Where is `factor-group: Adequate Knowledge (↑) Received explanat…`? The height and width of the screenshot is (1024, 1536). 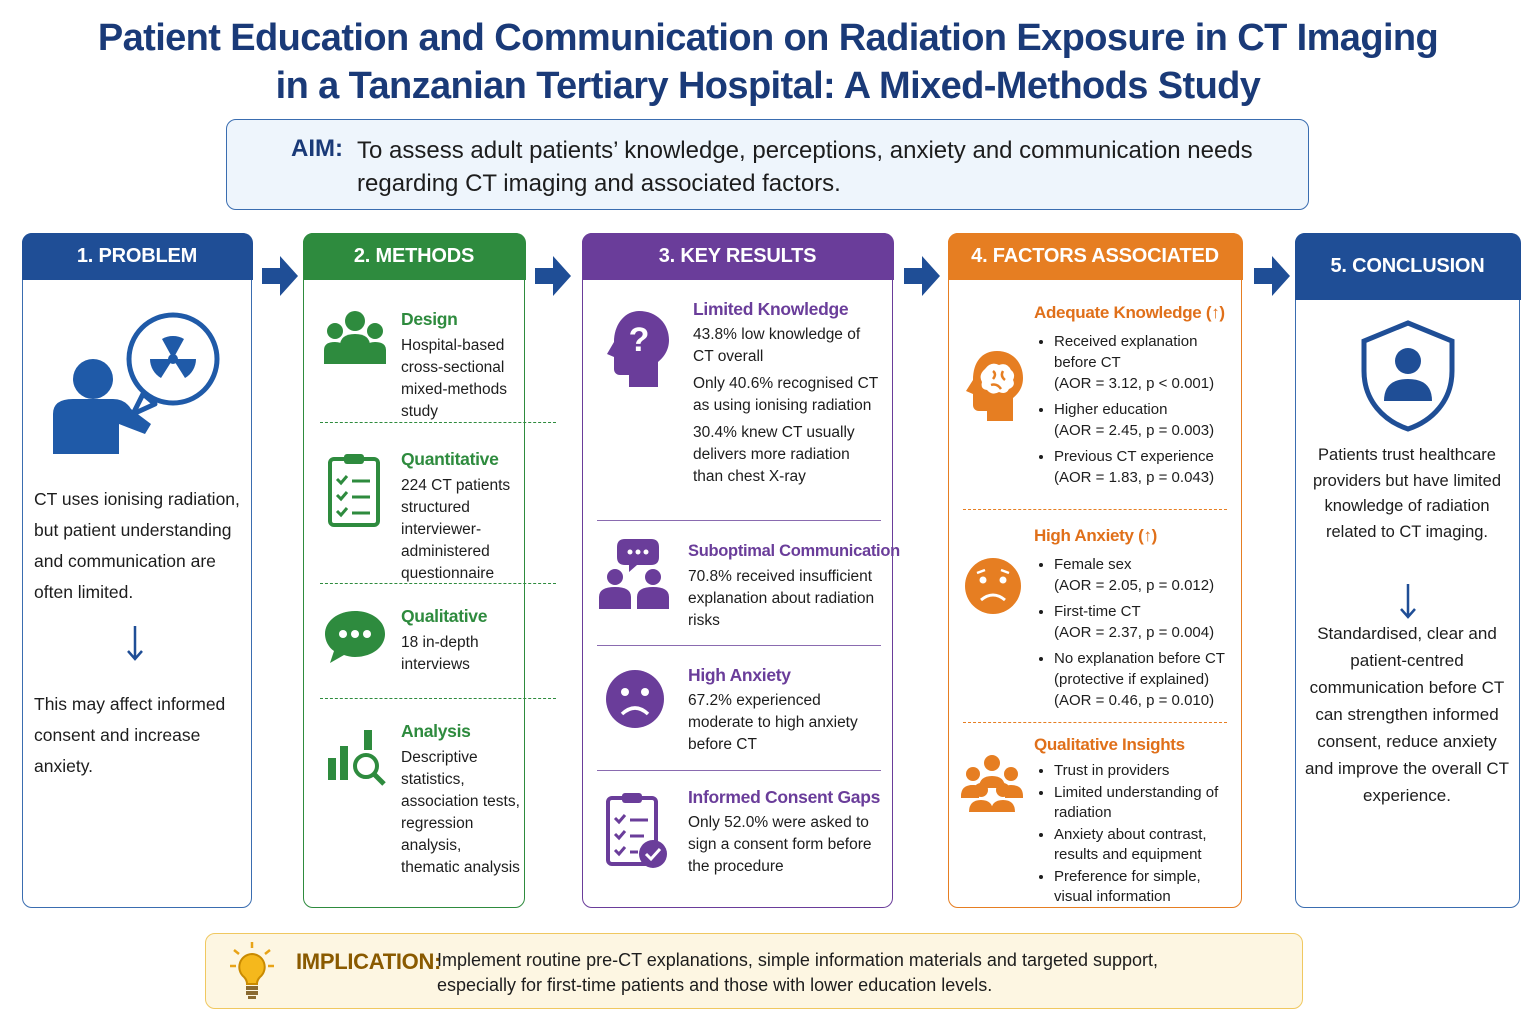 factor-group: Adequate Knowledge (↑) Received explanat… is located at coordinates (1136, 397).